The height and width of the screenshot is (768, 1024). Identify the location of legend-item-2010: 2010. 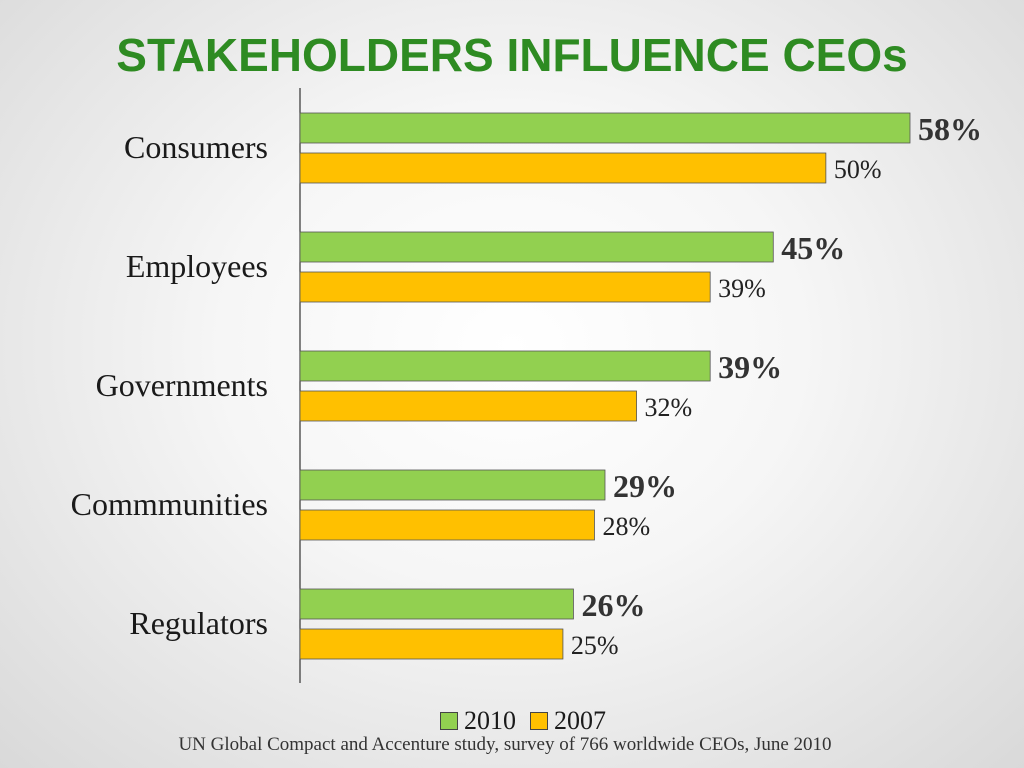
(478, 721).